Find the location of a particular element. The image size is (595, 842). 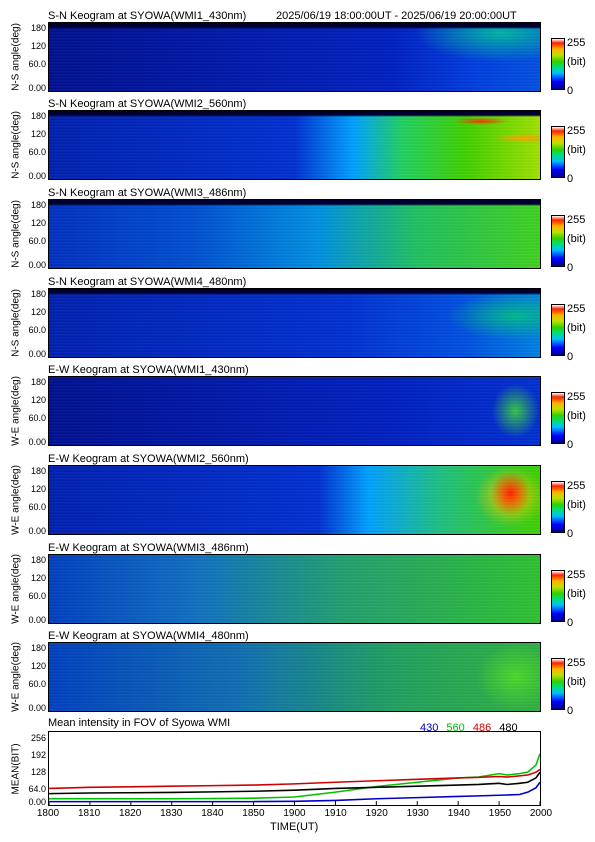

x-tick-label: 1810 is located at coordinates (89, 813).